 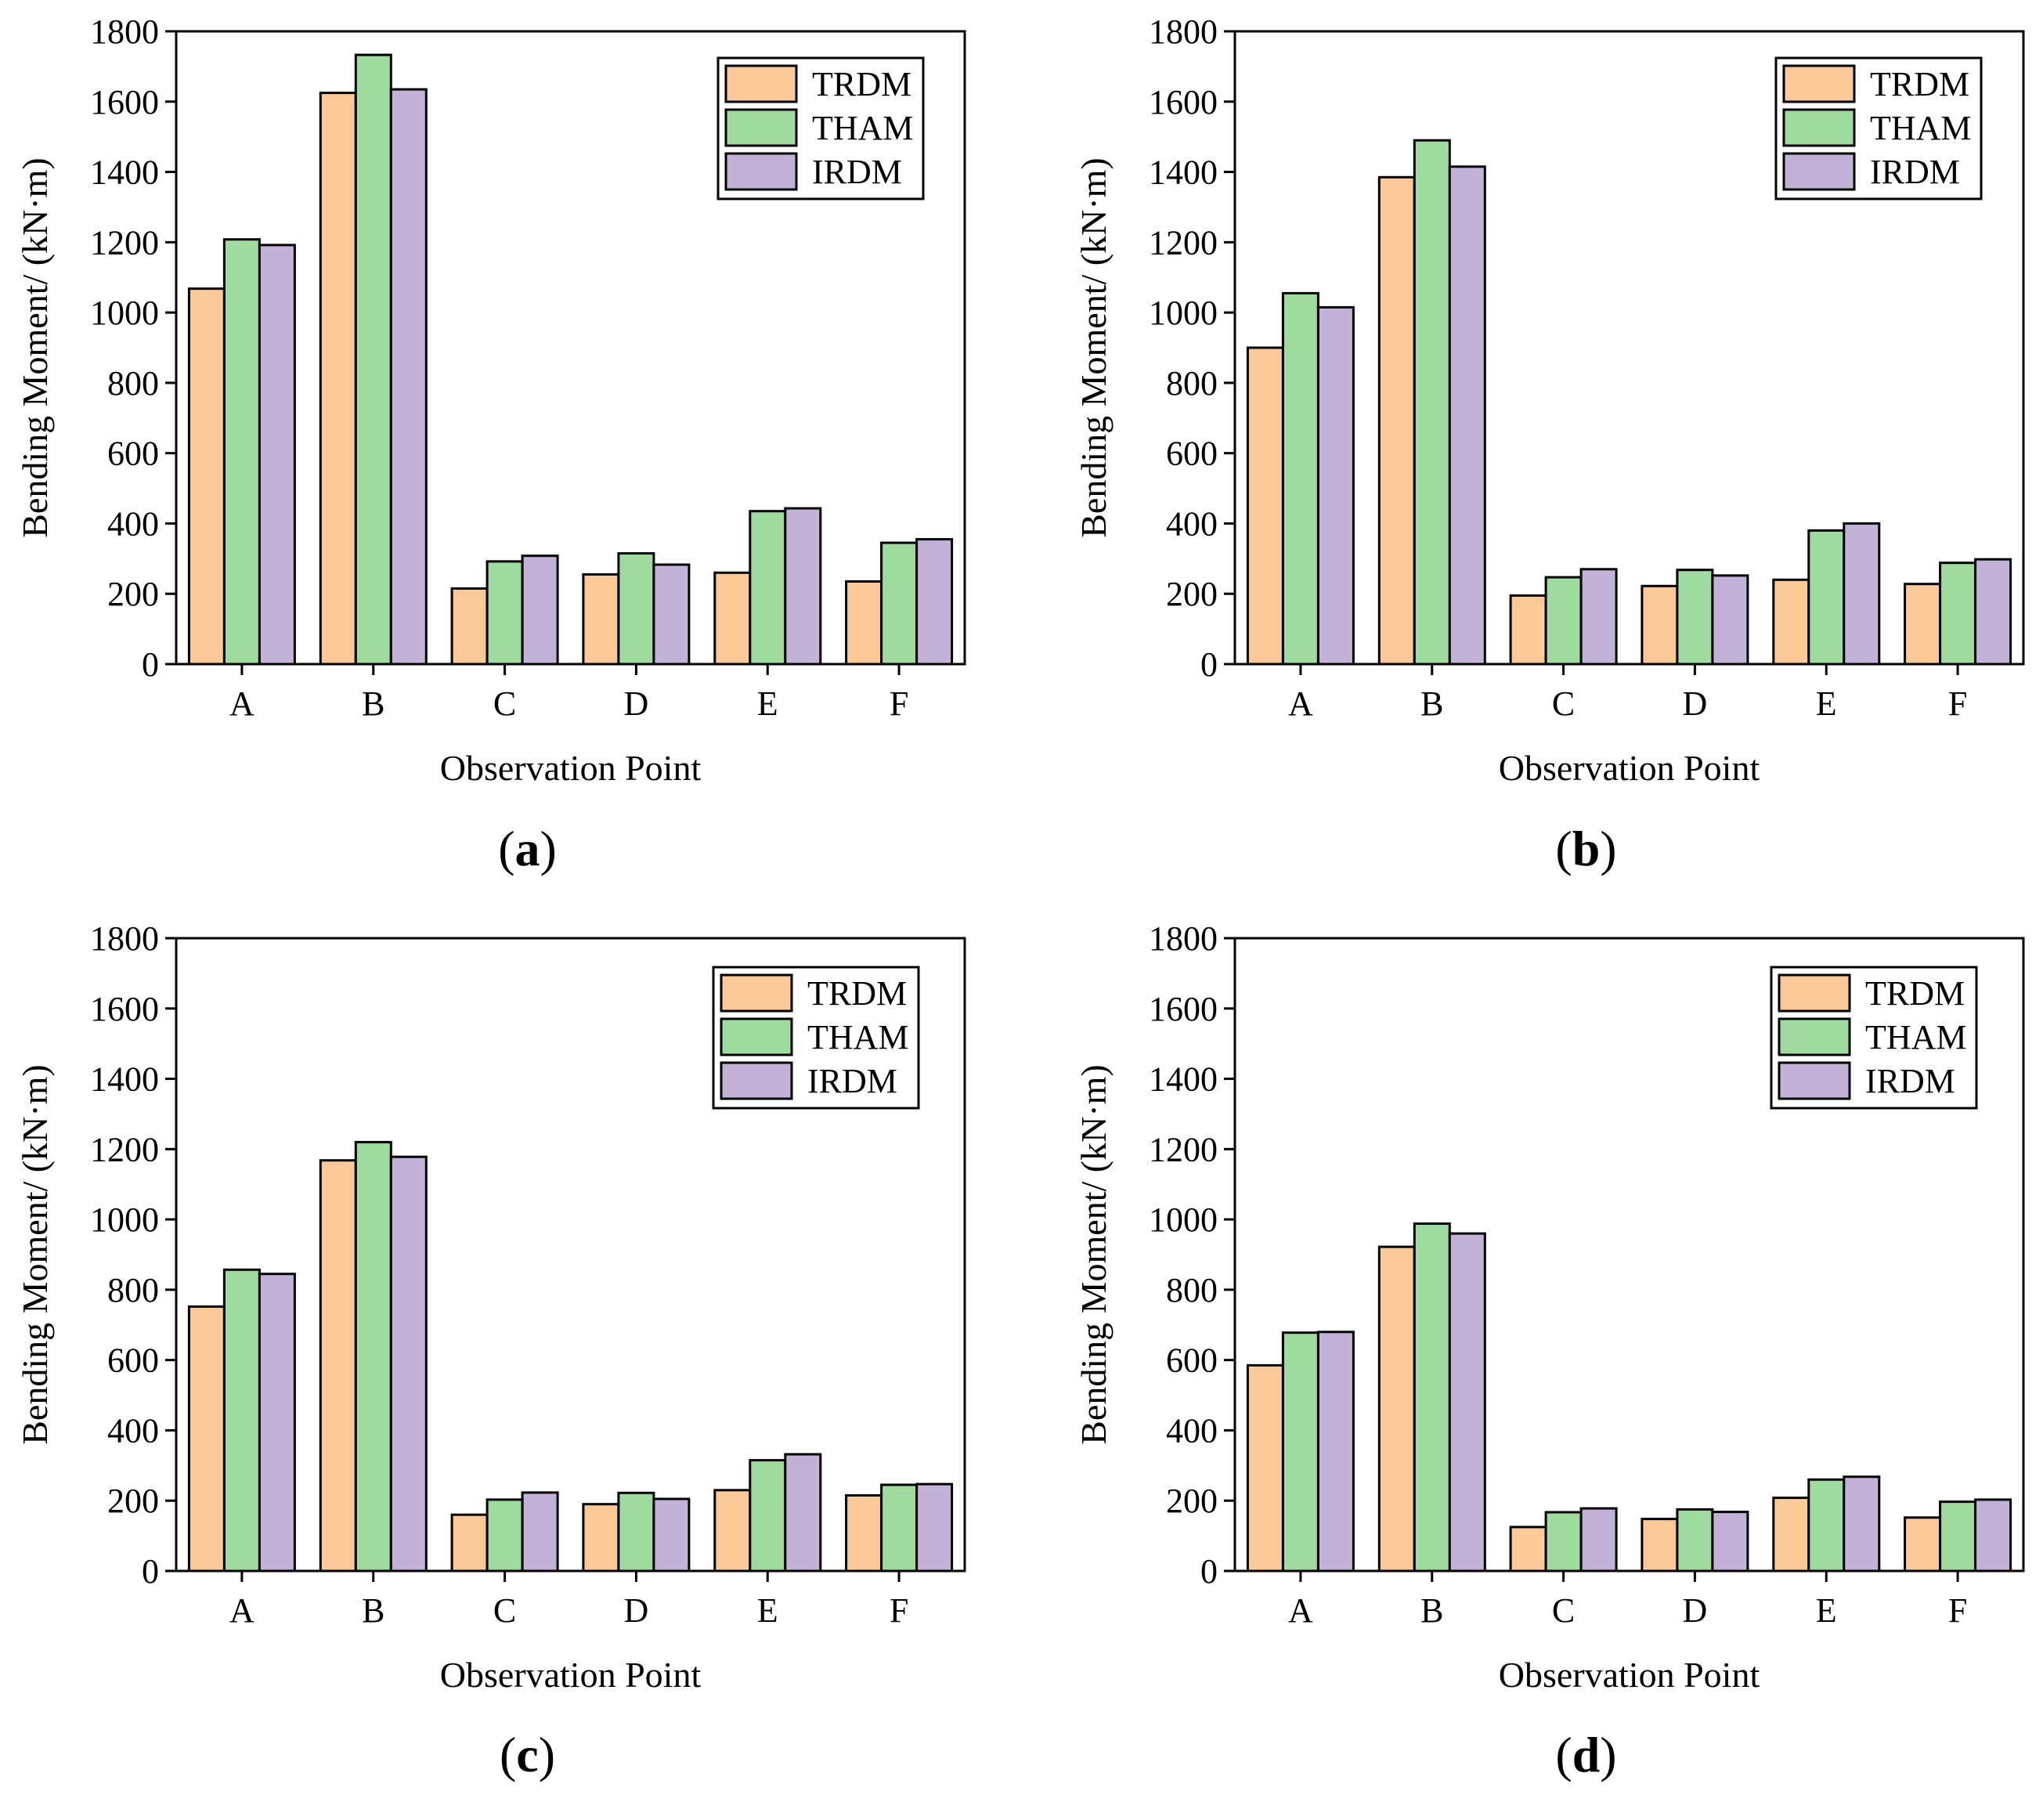 What do you see at coordinates (1300, 1452) in the screenshot?
I see `bar-tham-a` at bounding box center [1300, 1452].